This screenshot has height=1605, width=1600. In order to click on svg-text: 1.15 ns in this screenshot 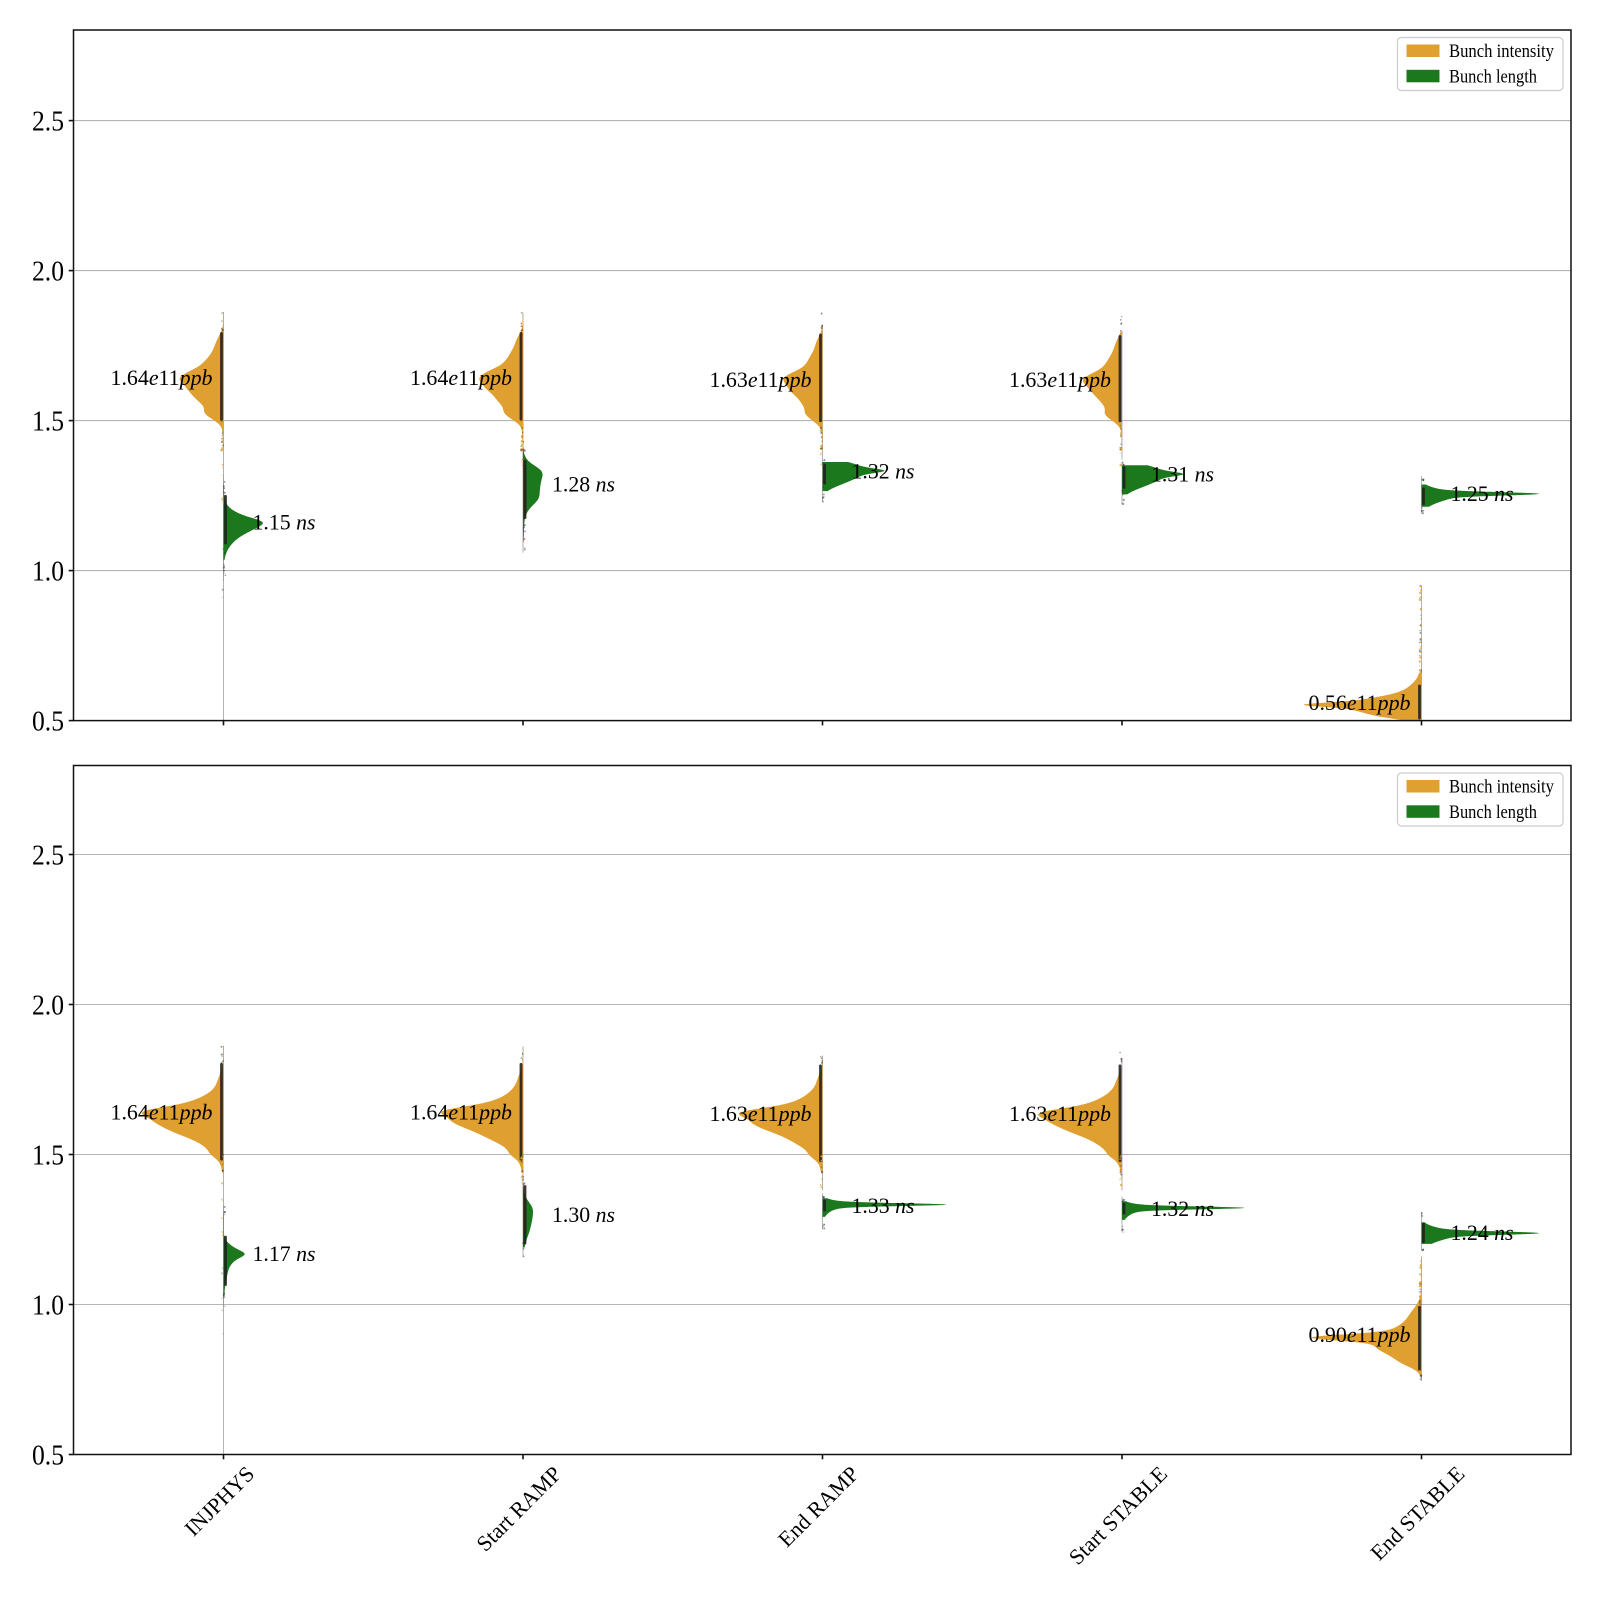, I will do `click(284, 521)`.